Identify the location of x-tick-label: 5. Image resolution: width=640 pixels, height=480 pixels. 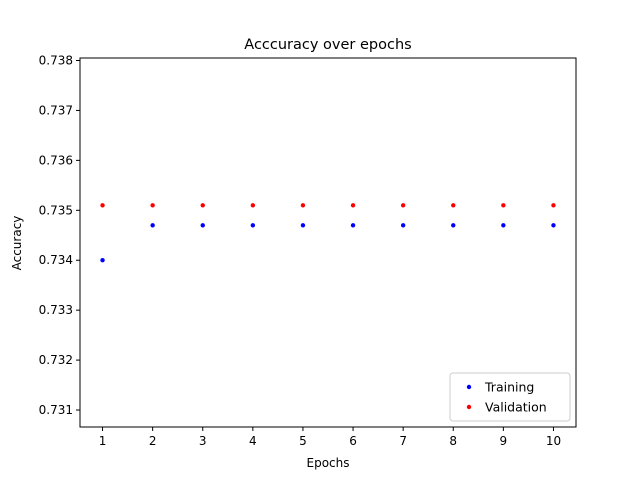
(303, 441).